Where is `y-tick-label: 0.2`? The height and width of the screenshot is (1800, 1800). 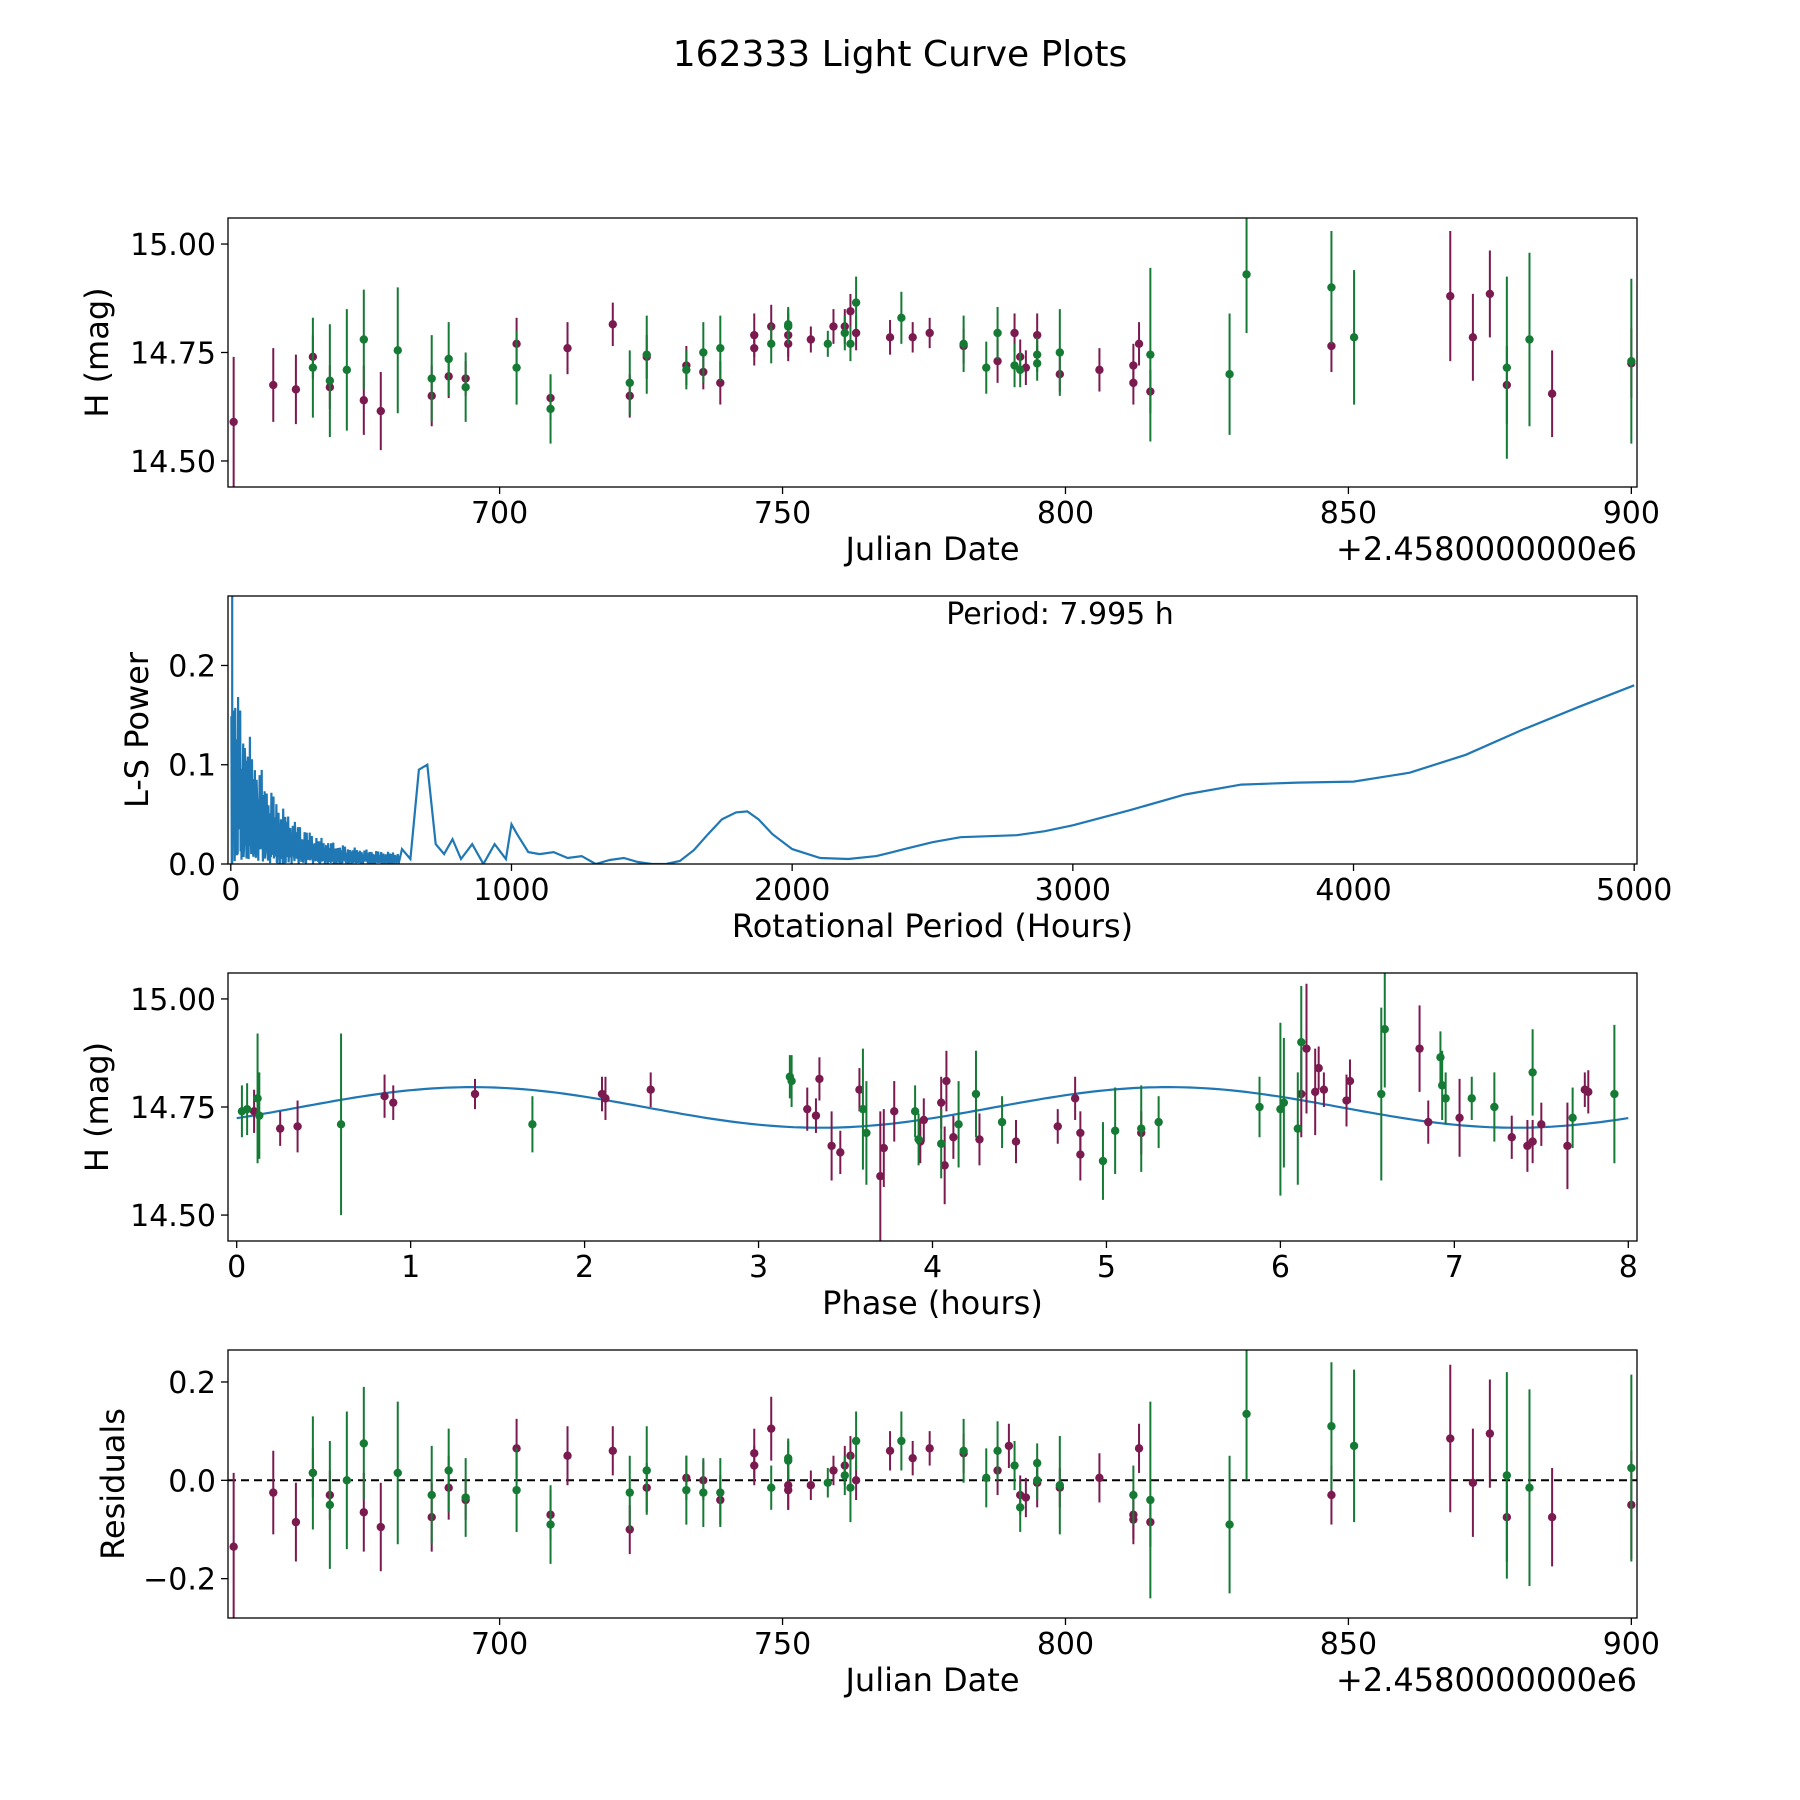
y-tick-label: 0.2 is located at coordinates (192, 1383).